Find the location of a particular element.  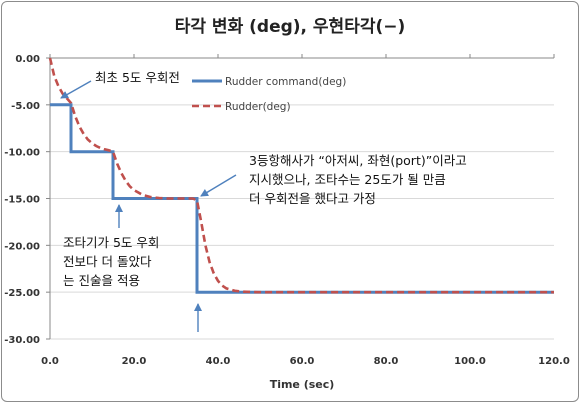

y-tick-label: -30.00 is located at coordinates (22, 340).